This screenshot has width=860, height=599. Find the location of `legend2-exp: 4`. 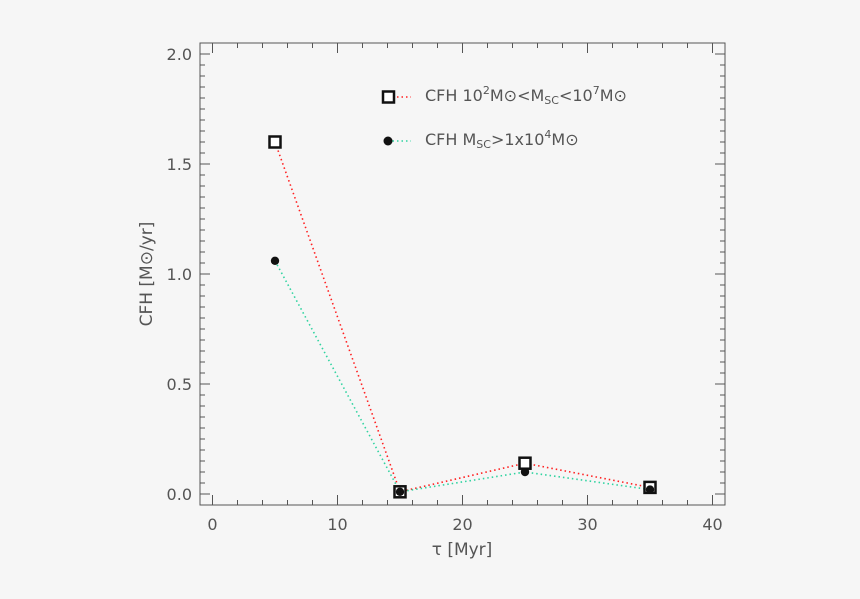

legend2-exp: 4 is located at coordinates (547, 134).